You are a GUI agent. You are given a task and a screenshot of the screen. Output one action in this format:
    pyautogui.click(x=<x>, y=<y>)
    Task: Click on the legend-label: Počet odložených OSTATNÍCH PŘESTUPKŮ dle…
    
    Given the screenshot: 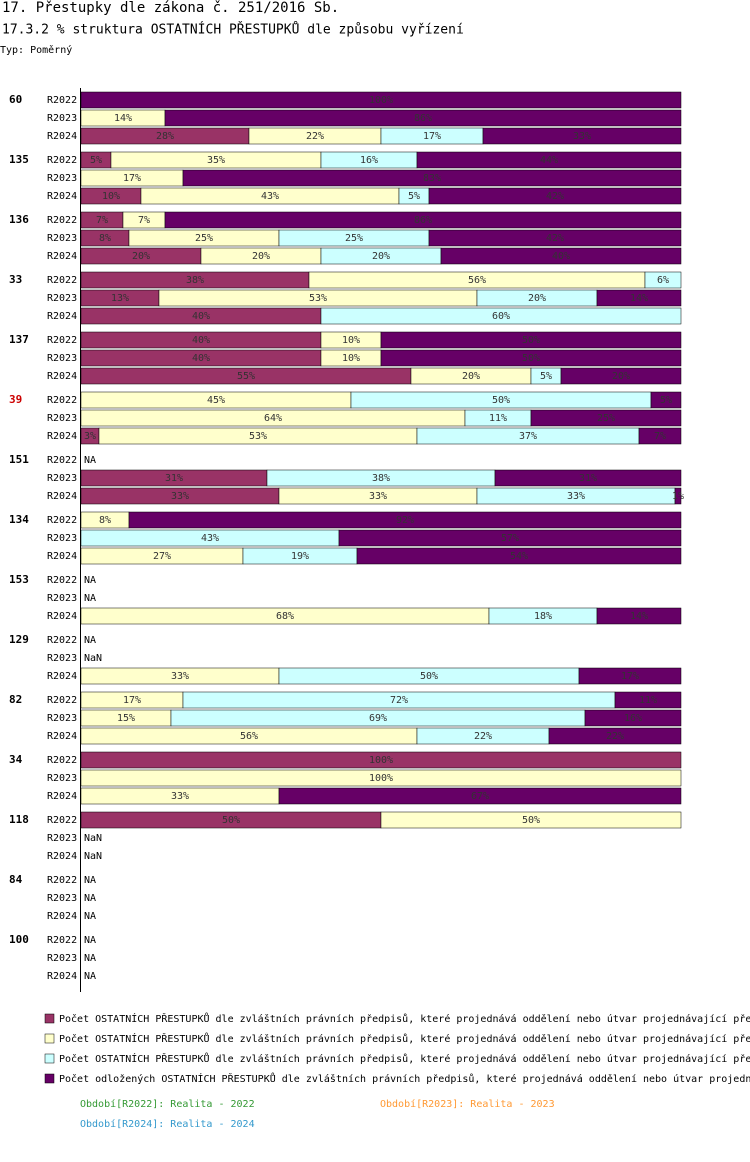 What is the action you would take?
    pyautogui.click(x=404, y=1078)
    